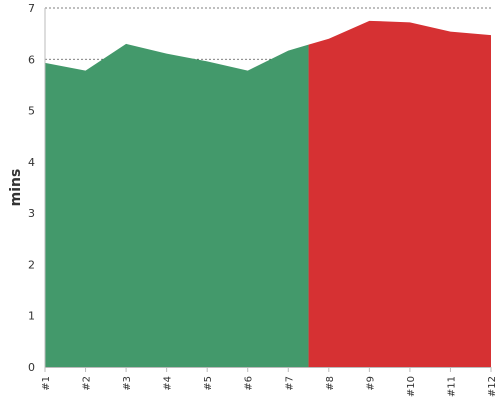 This screenshot has width=500, height=400. I want to click on y-axis-title: mins, so click(16, 188).